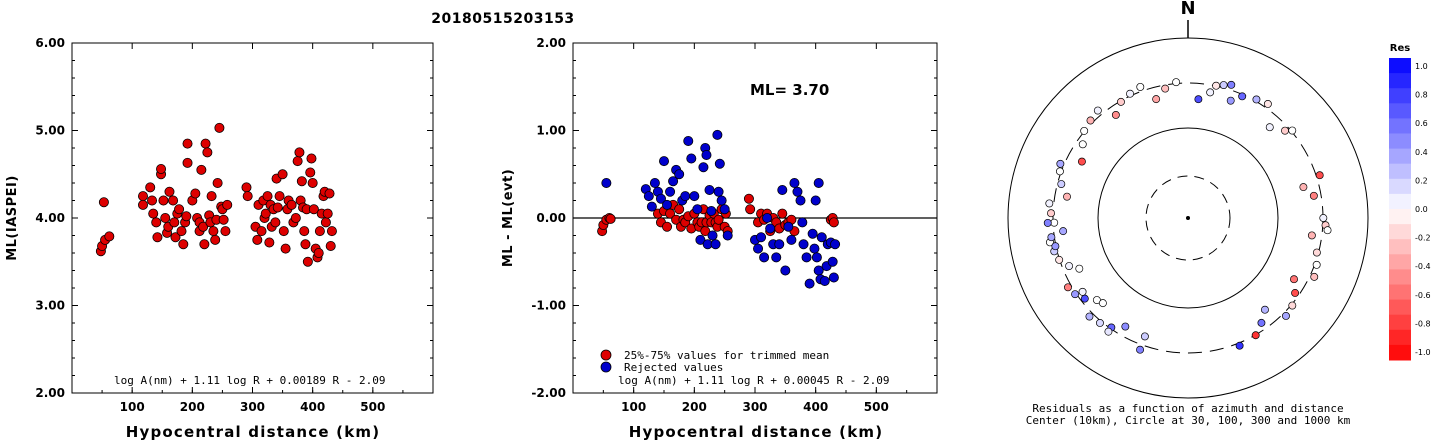 The height and width of the screenshot is (441, 1437). Describe the element at coordinates (252, 407) in the screenshot. I see `x-tick-label: 300` at that location.